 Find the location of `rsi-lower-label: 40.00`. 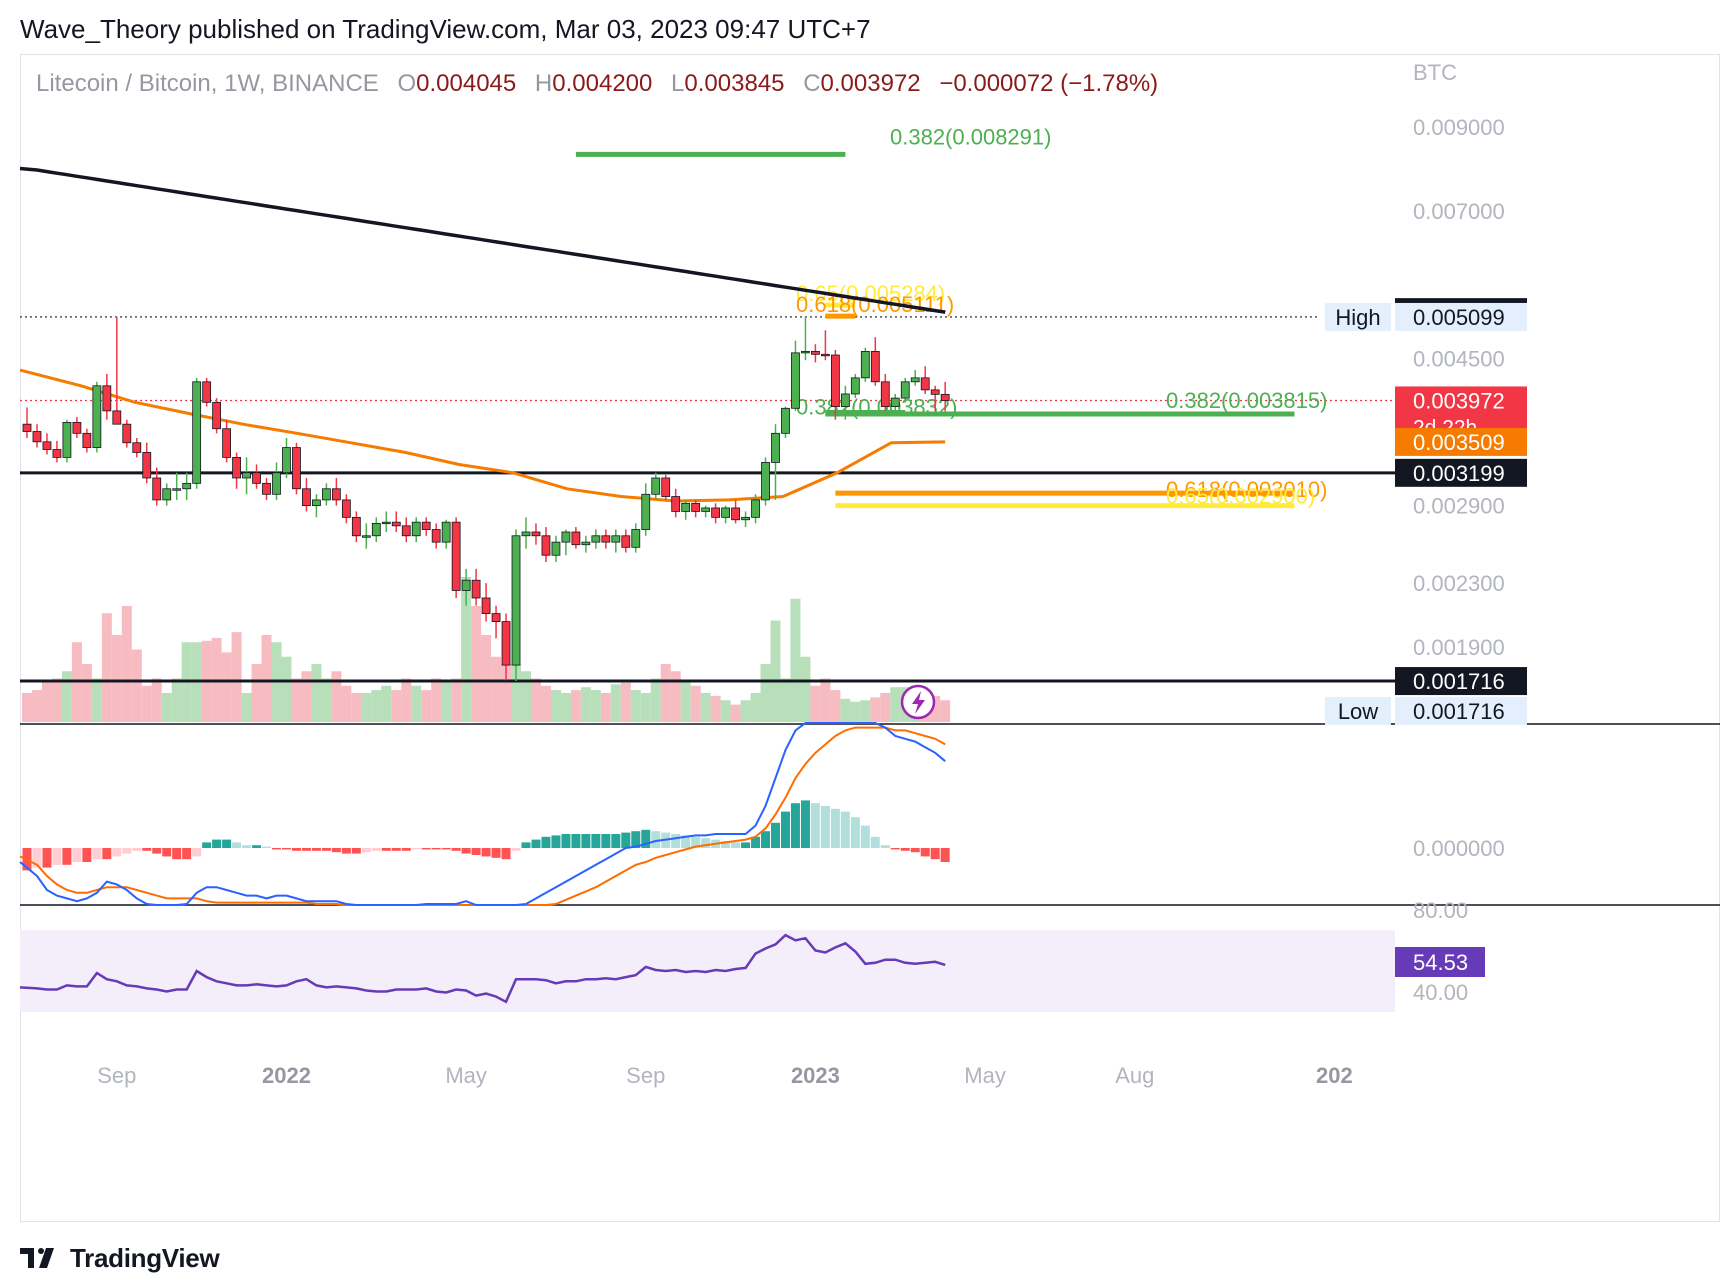

rsi-lower-label: 40.00 is located at coordinates (1440, 992).